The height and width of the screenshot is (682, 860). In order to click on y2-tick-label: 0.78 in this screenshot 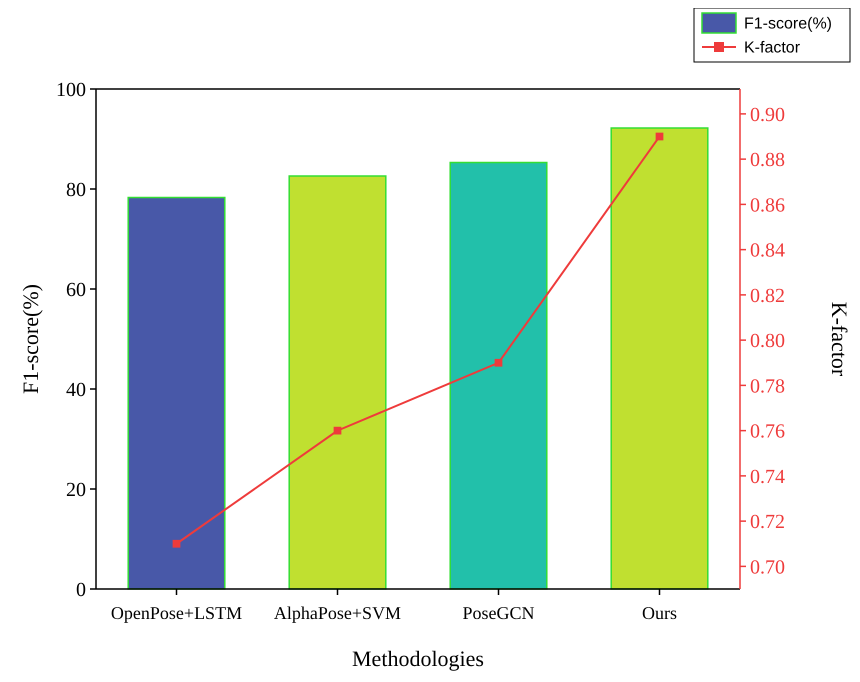, I will do `click(767, 386)`.